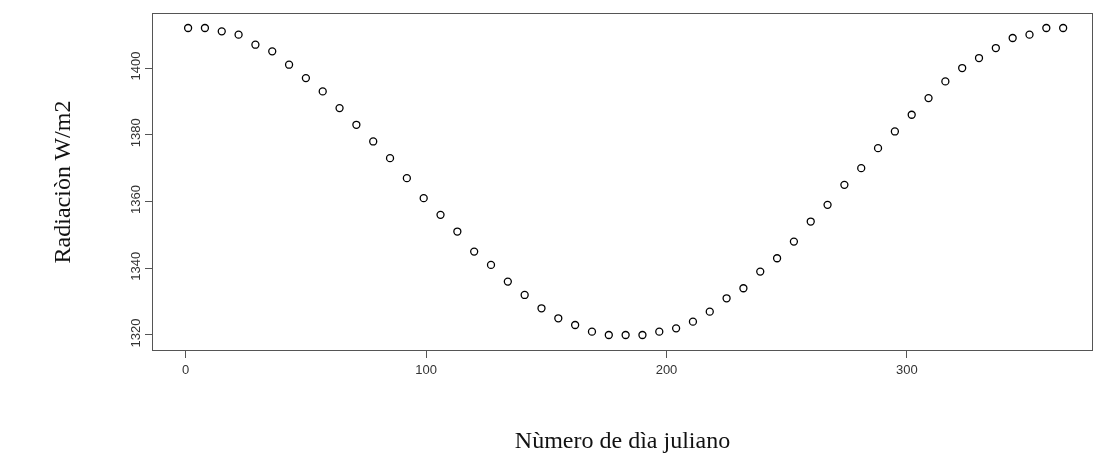 The width and height of the screenshot is (1094, 463). Describe the element at coordinates (61, 182) in the screenshot. I see `y-axis-title: Radiaciòn W/m2` at that location.